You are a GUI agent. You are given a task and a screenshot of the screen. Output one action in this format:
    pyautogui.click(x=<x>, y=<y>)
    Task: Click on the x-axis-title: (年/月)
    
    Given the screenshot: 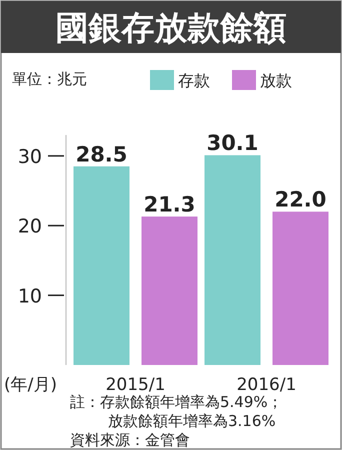 What is the action you would take?
    pyautogui.click(x=30, y=385)
    